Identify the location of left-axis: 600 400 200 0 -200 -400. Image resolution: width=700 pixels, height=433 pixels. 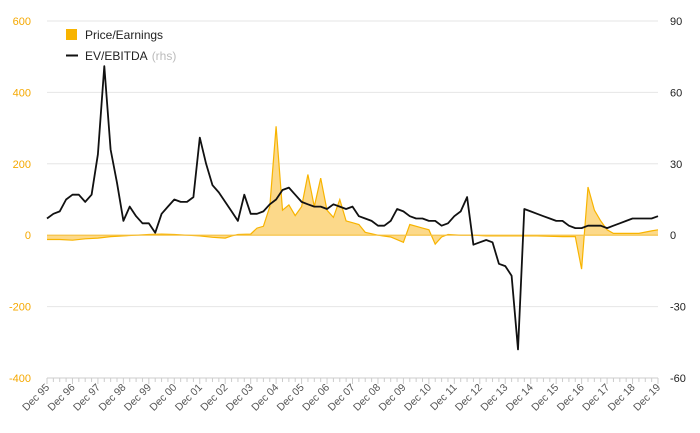
(20, 200).